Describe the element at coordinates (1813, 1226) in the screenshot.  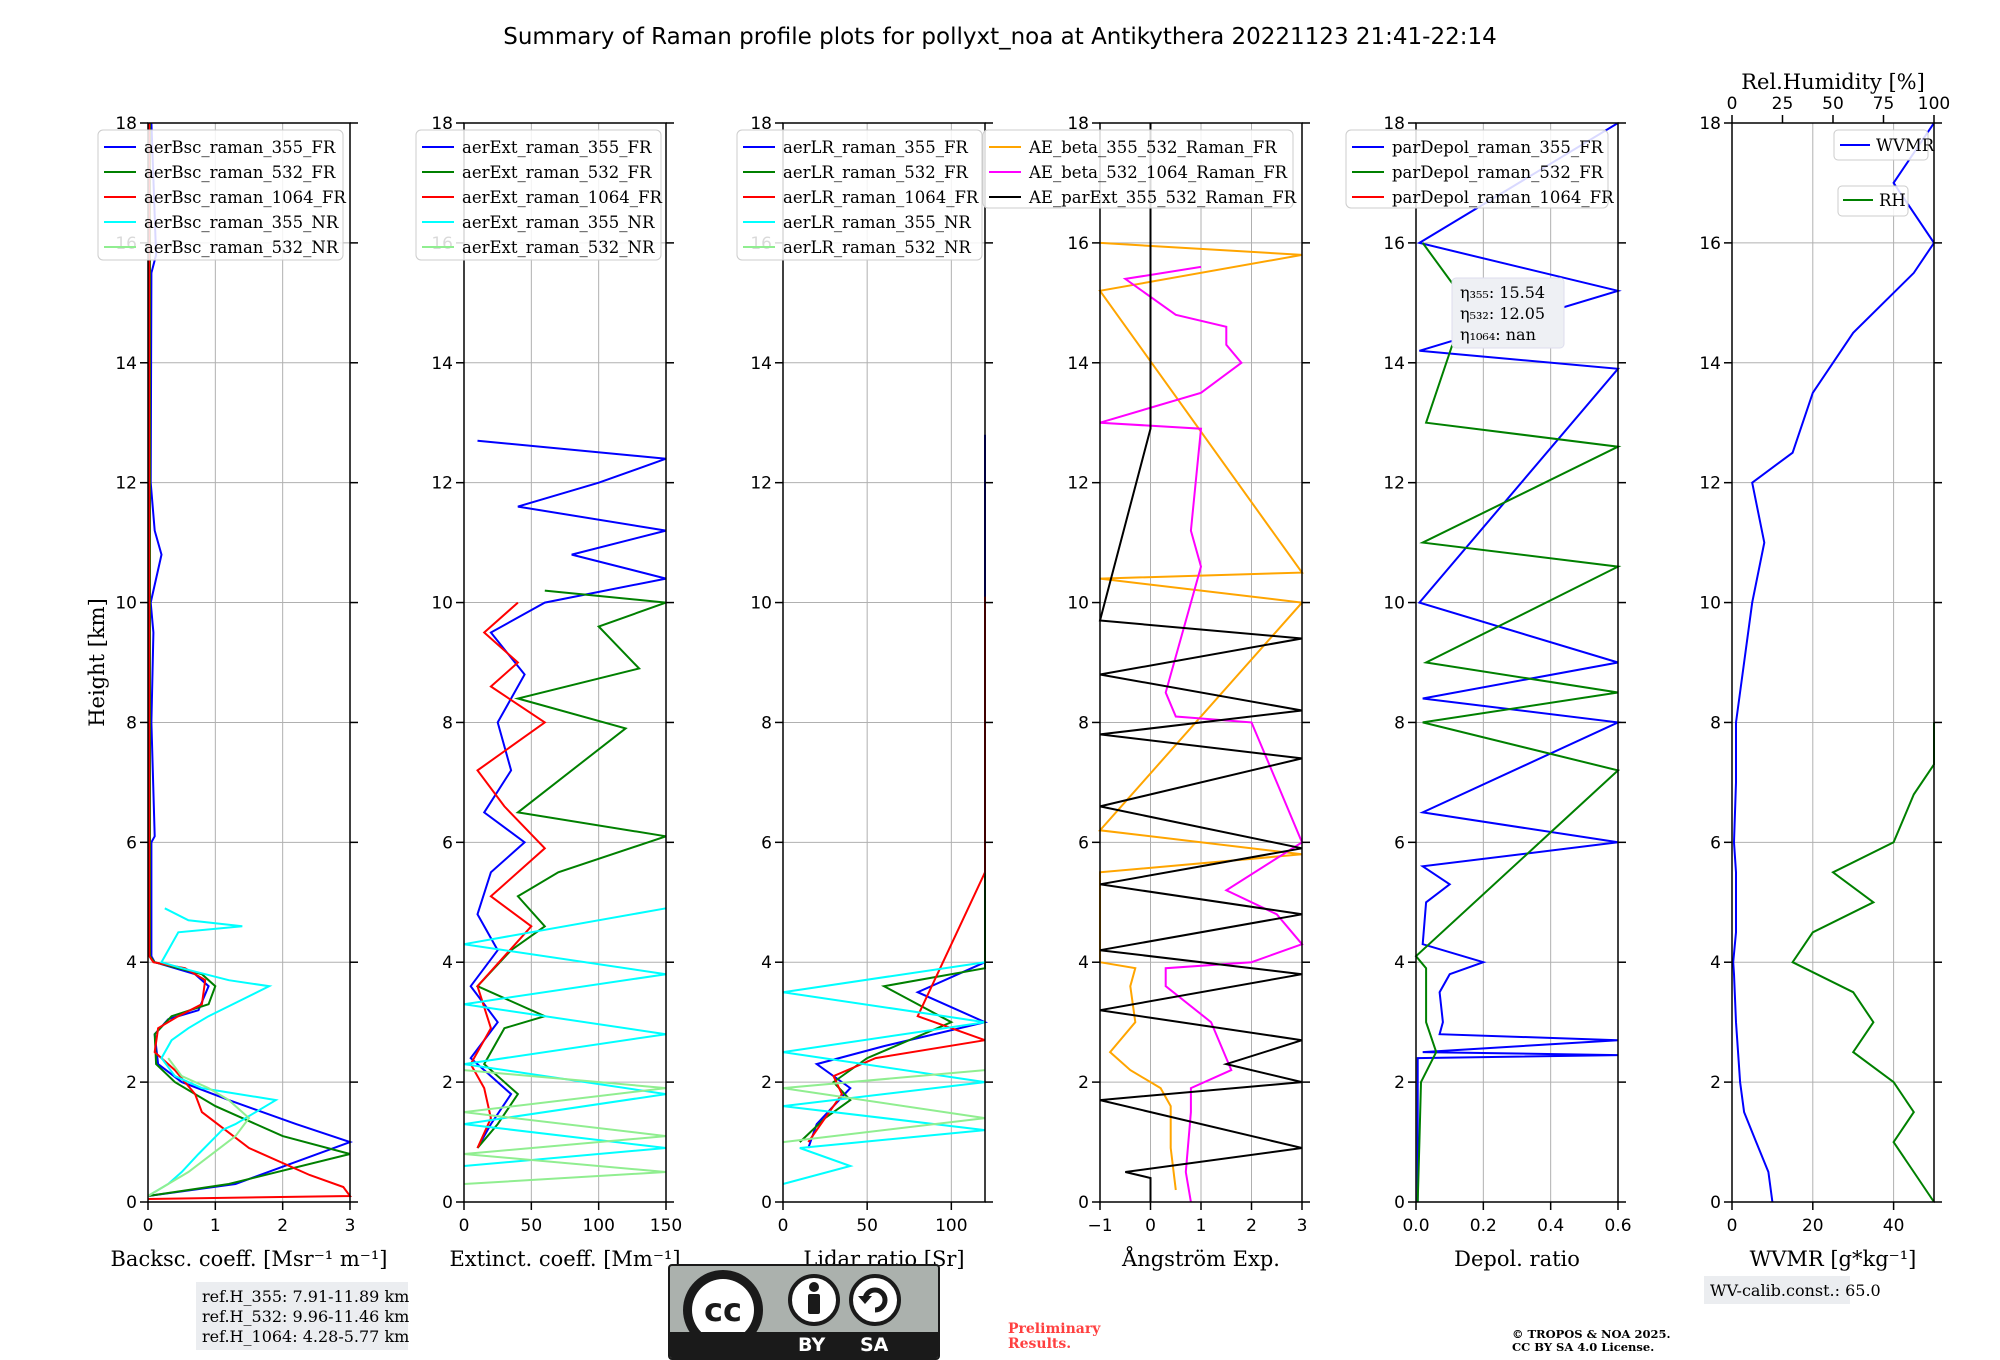
I see `x-tick-label: 20` at that location.